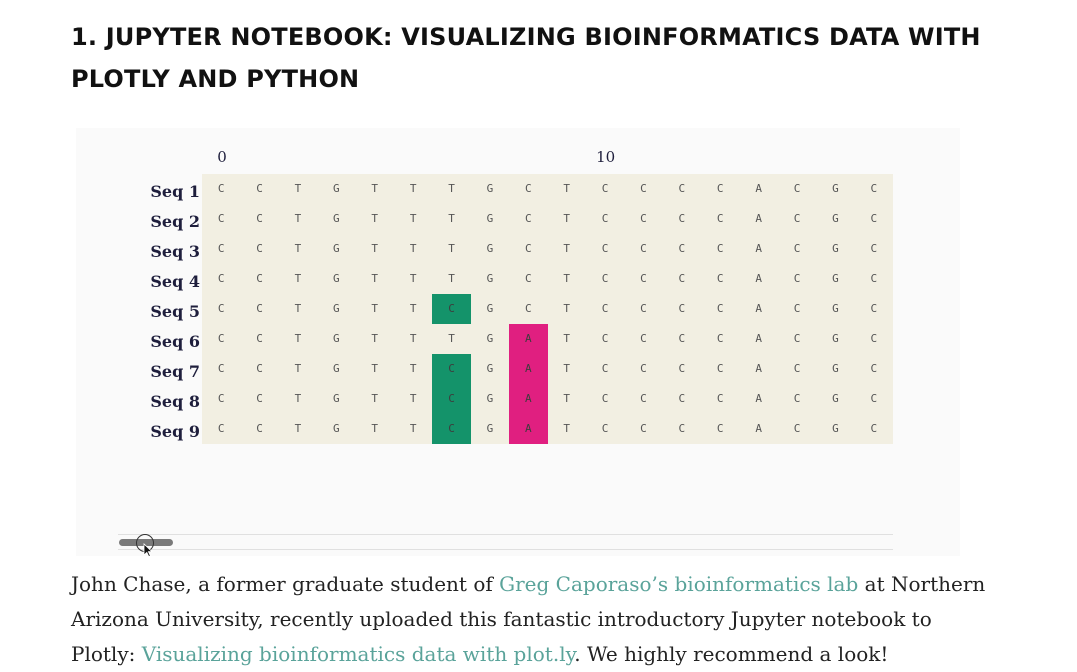  What do you see at coordinates (175, 431) in the screenshot?
I see `row-label: Seq 9` at bounding box center [175, 431].